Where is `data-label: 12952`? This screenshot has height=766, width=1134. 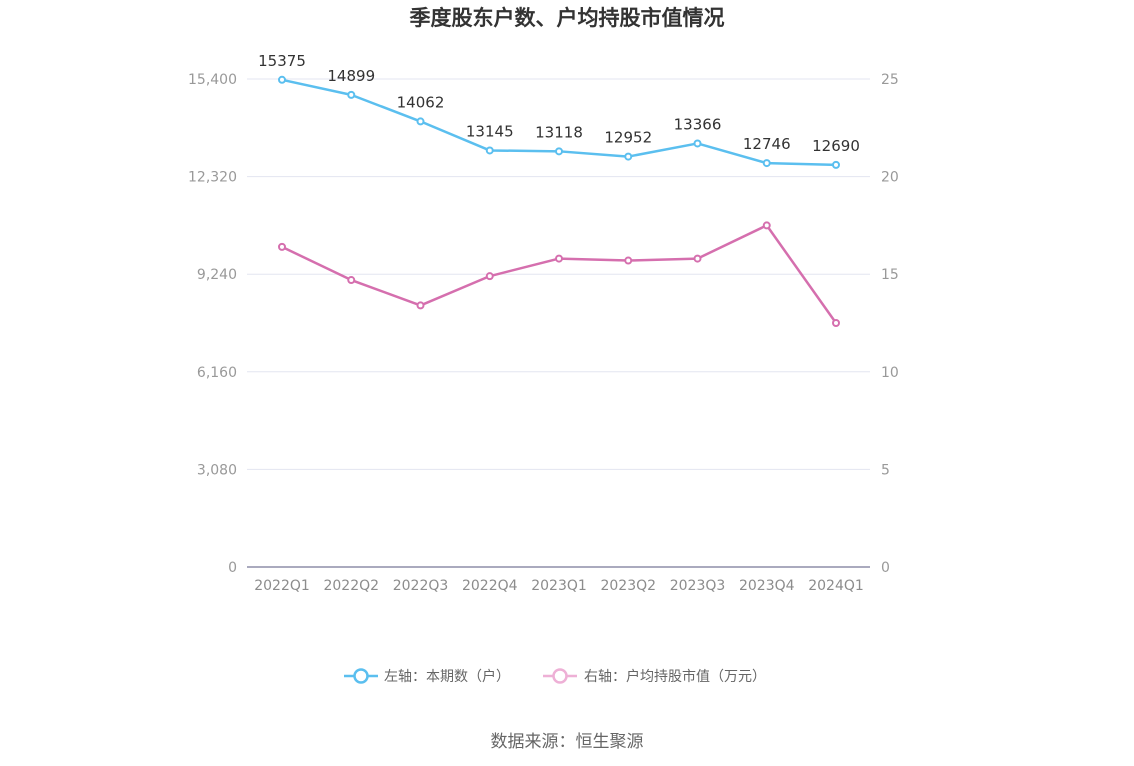
data-label: 12952 is located at coordinates (628, 138).